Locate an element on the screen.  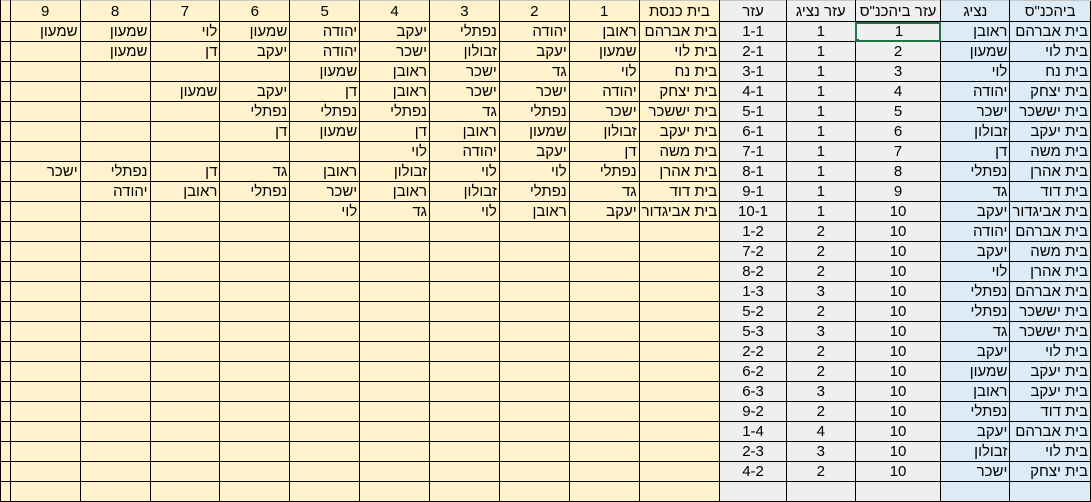
representative-cell: שמעון is located at coordinates (975, 51).